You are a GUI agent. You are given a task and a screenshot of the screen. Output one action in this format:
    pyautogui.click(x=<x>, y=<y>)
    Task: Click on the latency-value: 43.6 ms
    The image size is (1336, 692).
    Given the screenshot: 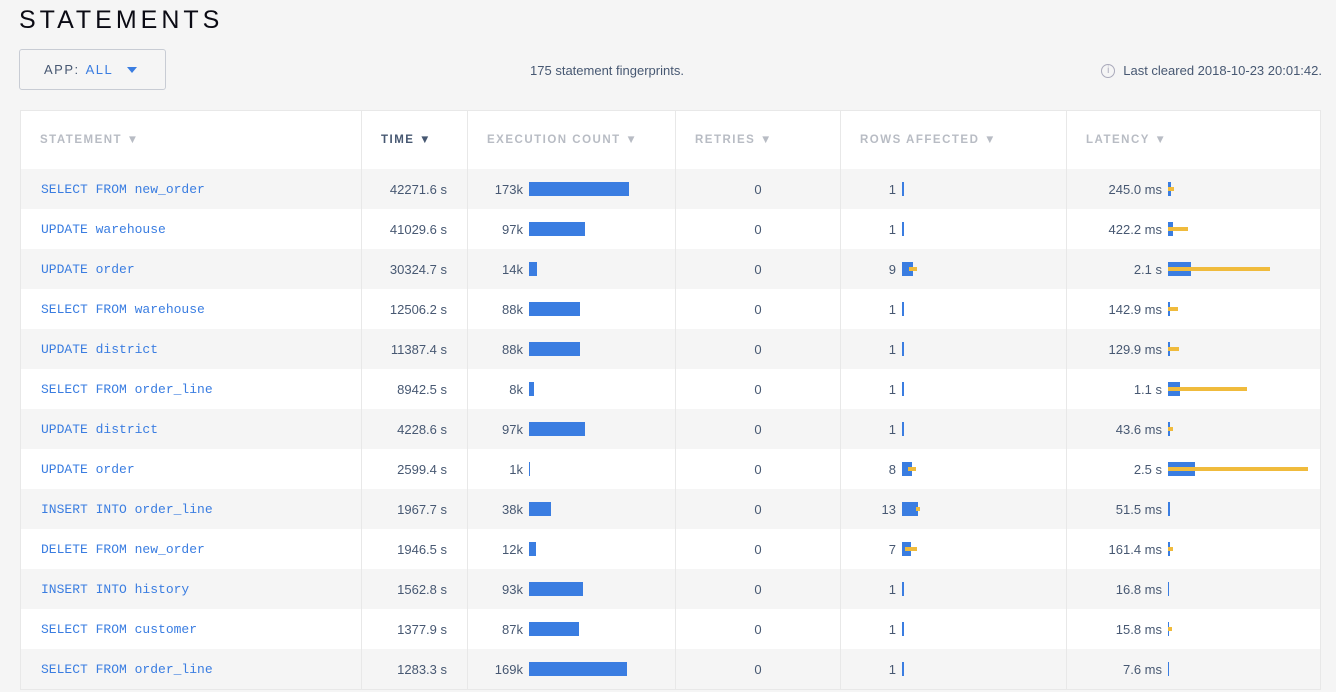 What is the action you would take?
    pyautogui.click(x=1138, y=429)
    